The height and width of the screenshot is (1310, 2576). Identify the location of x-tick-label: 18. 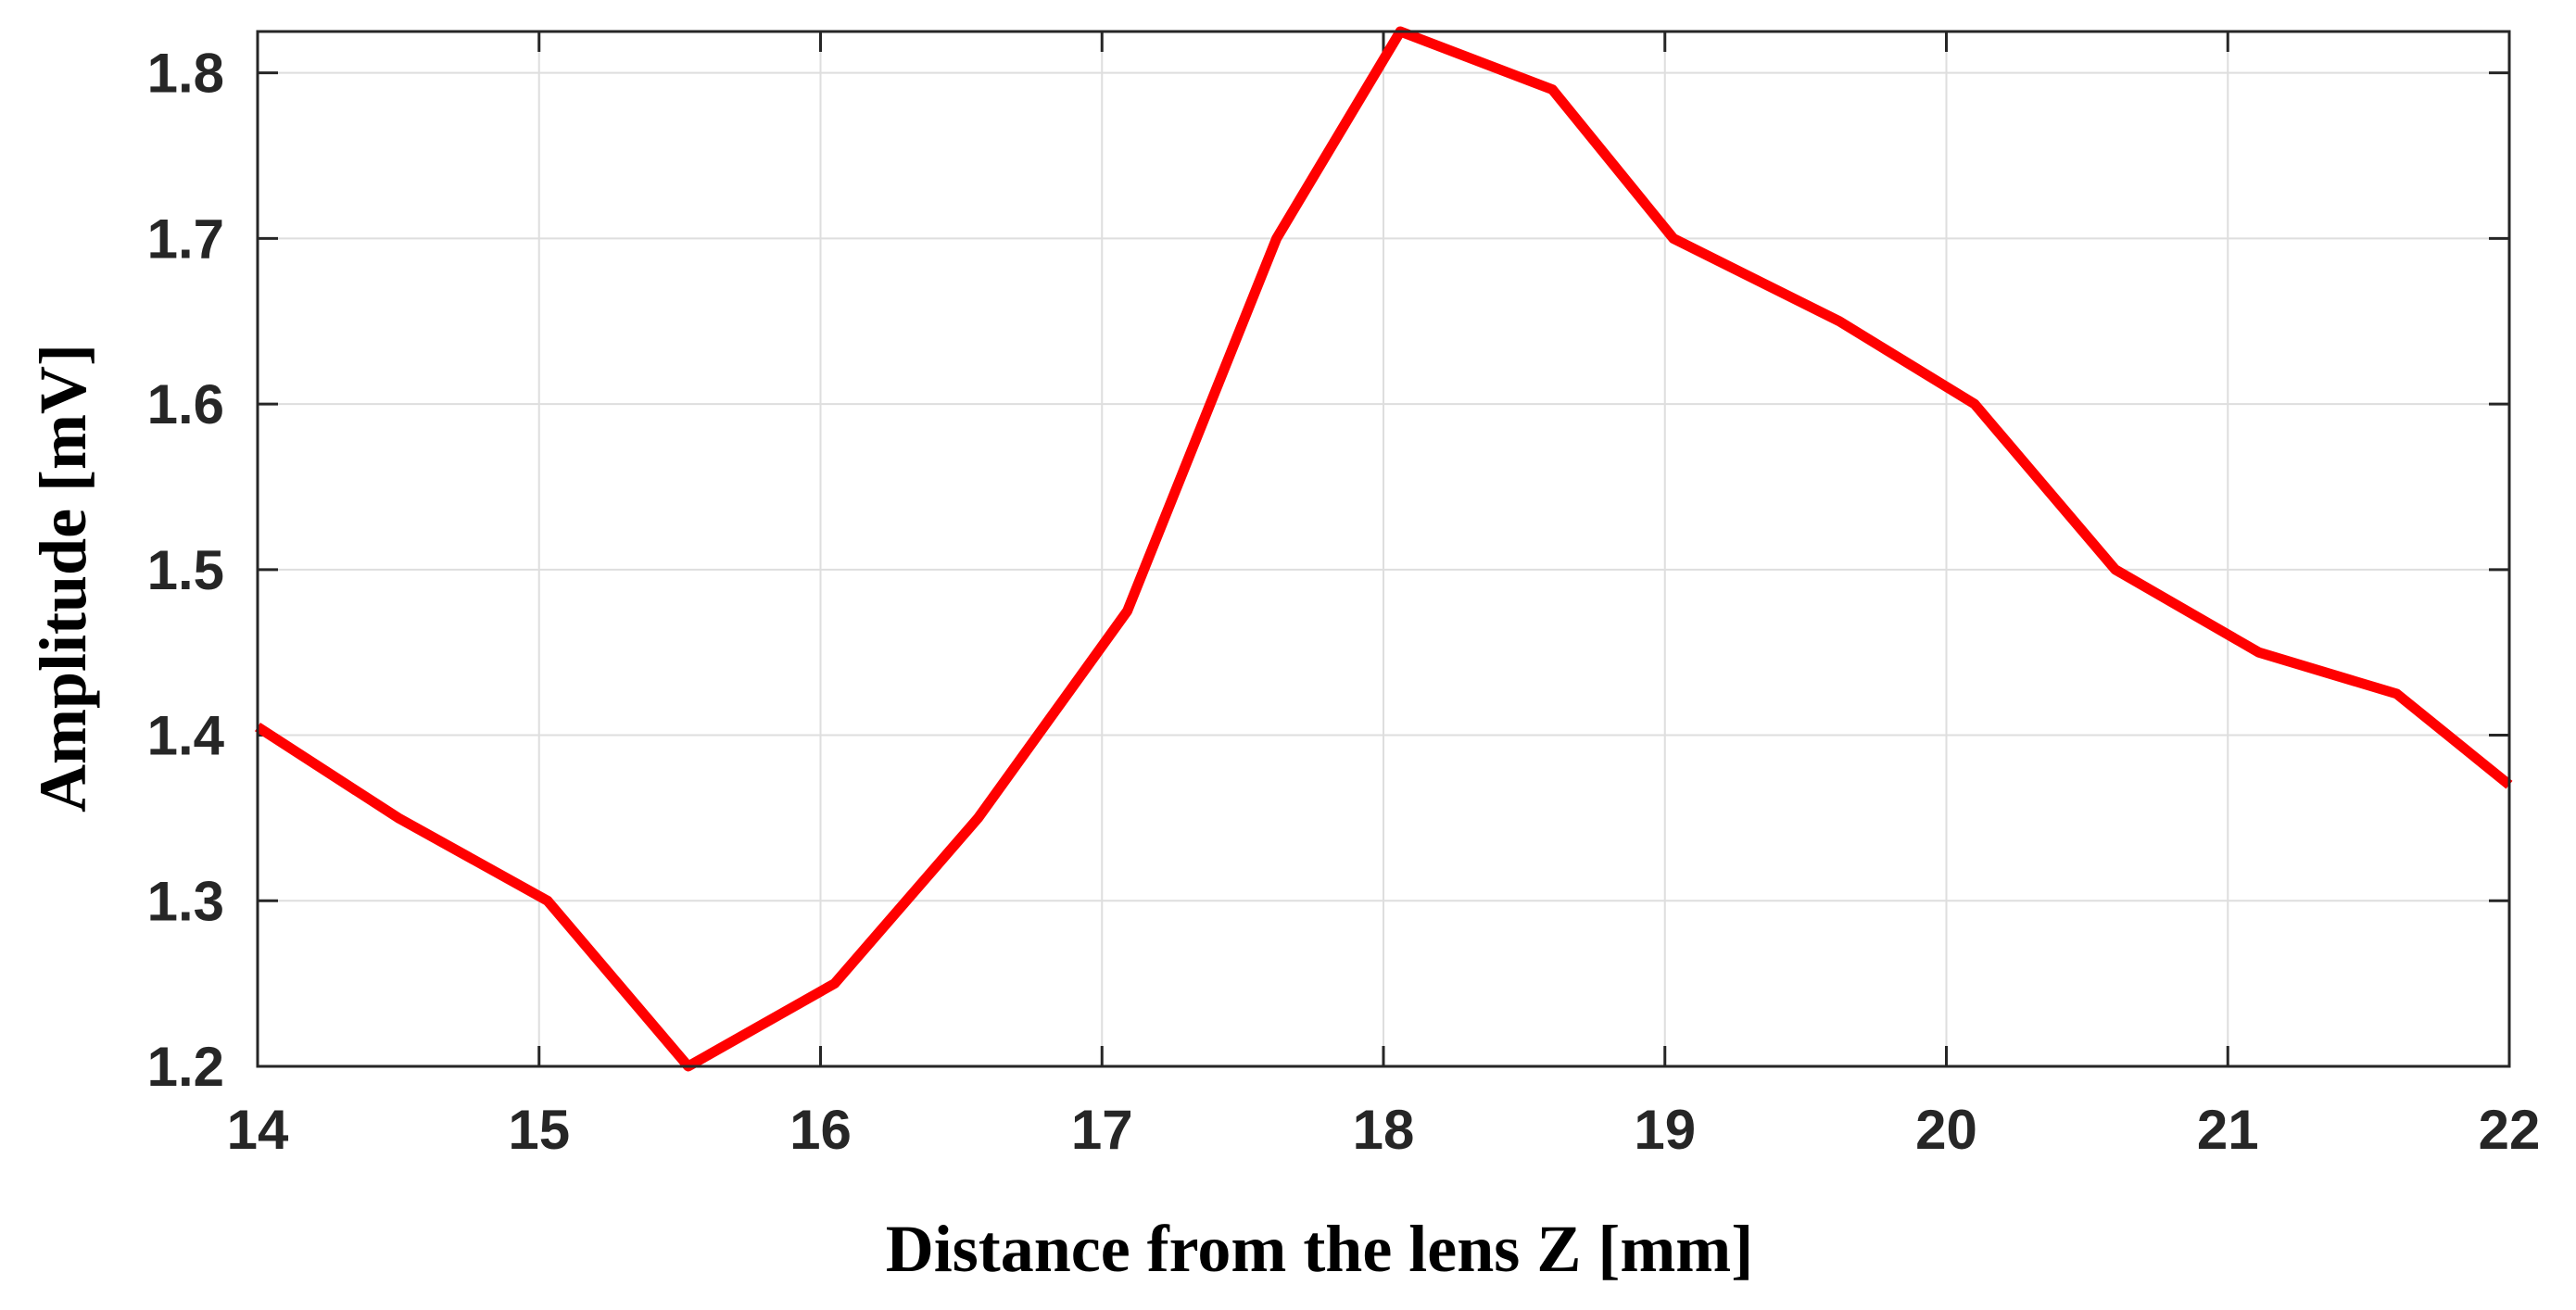
(1384, 1130).